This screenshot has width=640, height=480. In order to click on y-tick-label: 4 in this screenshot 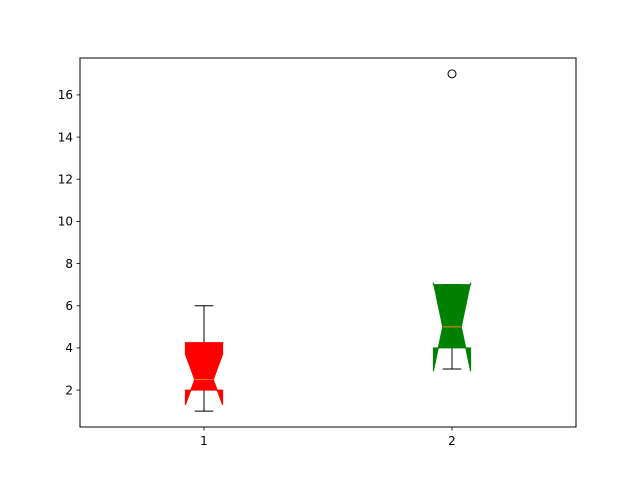, I will do `click(69, 348)`.